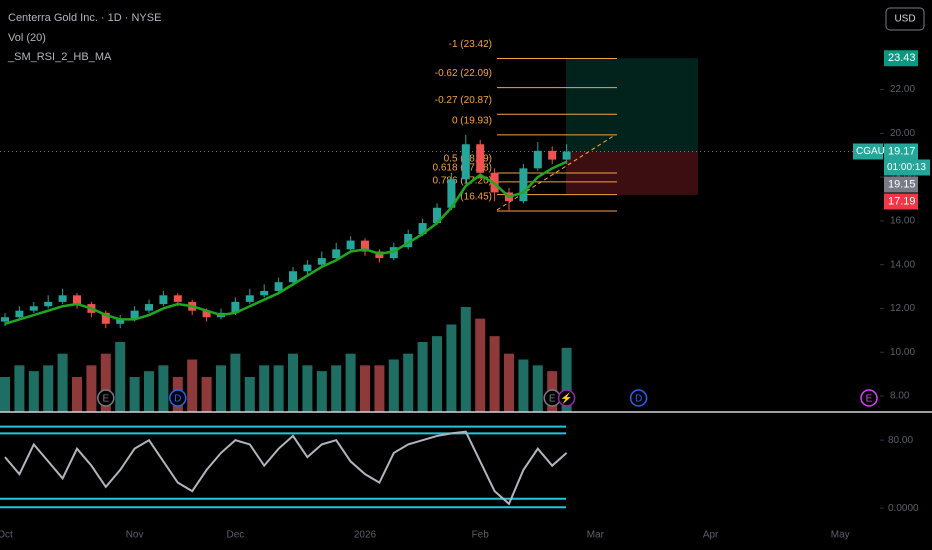 Image resolution: width=932 pixels, height=550 pixels. What do you see at coordinates (286, 468) in the screenshot?
I see `rsi-line` at bounding box center [286, 468].